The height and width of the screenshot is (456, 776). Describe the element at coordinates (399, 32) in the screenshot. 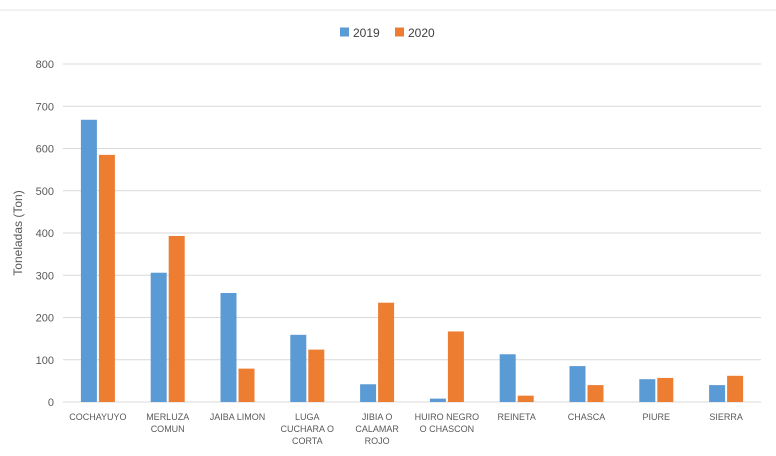

I see `legend-swatch-2020` at that location.